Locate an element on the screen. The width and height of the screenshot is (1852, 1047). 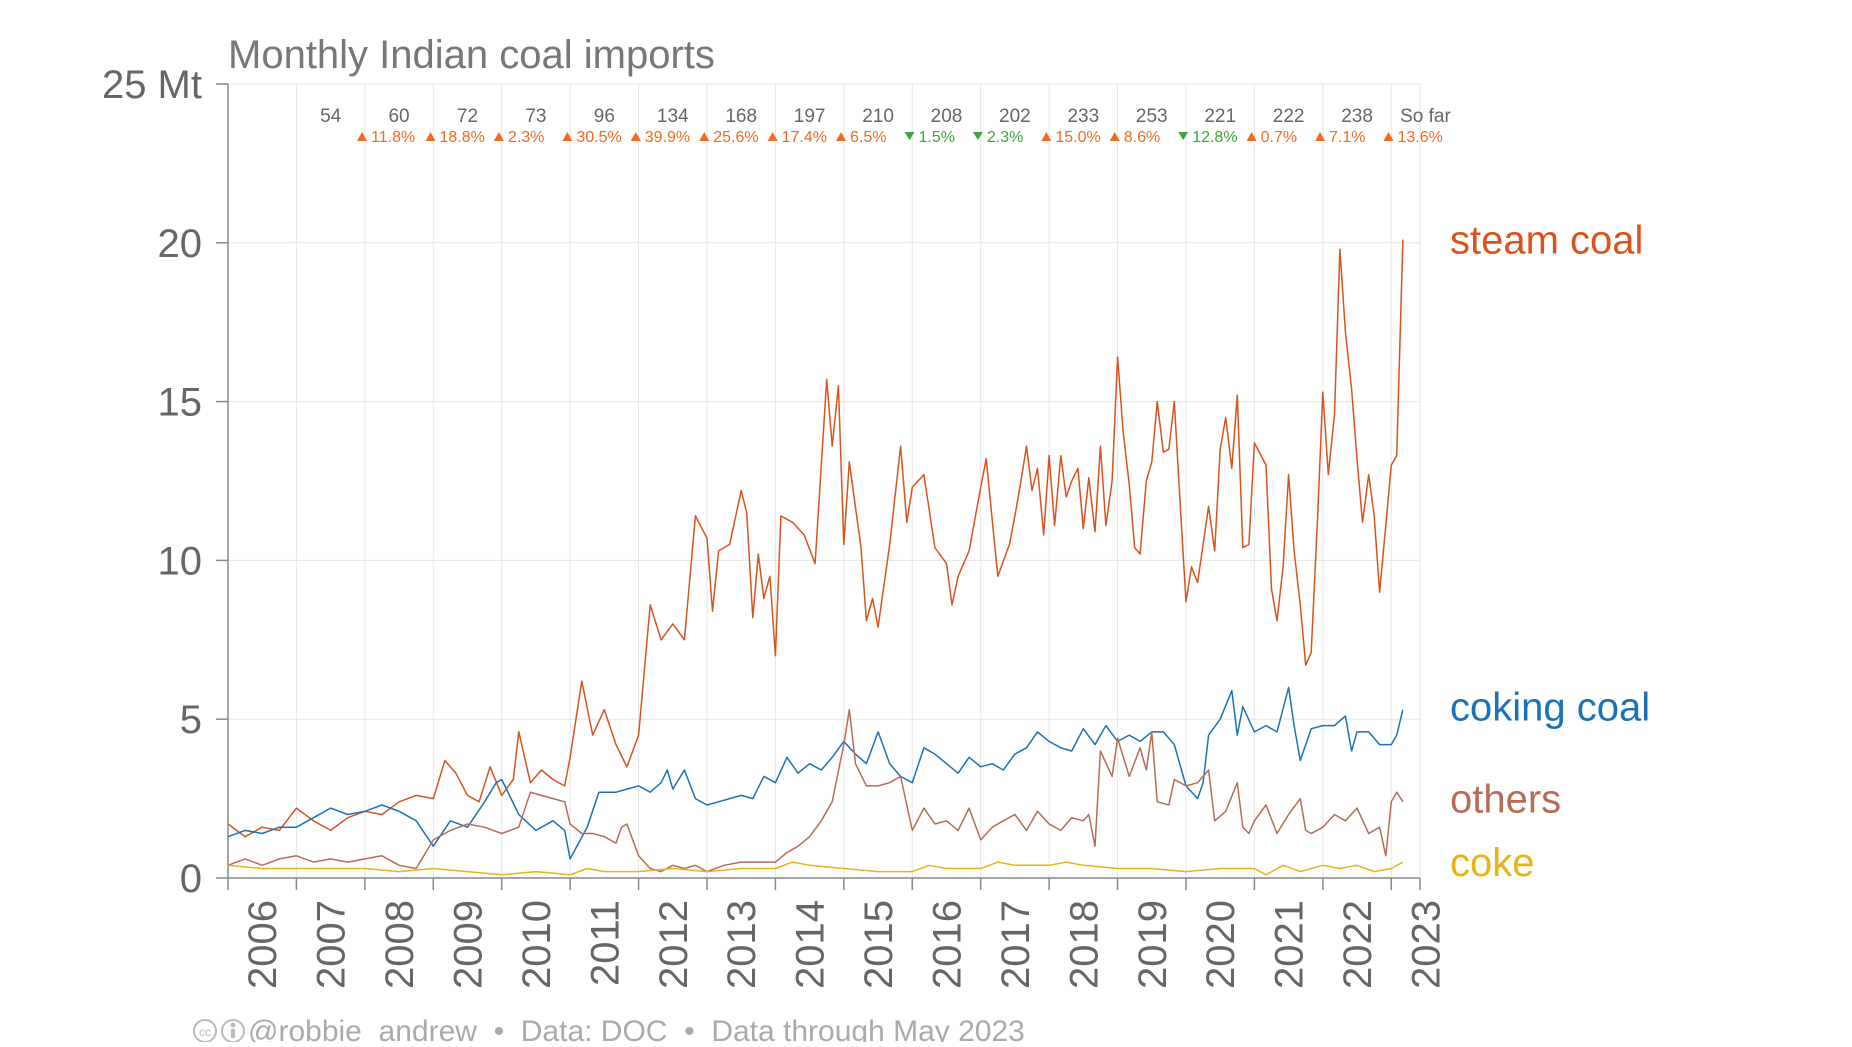
annual-total: 253 is located at coordinates (1152, 116).